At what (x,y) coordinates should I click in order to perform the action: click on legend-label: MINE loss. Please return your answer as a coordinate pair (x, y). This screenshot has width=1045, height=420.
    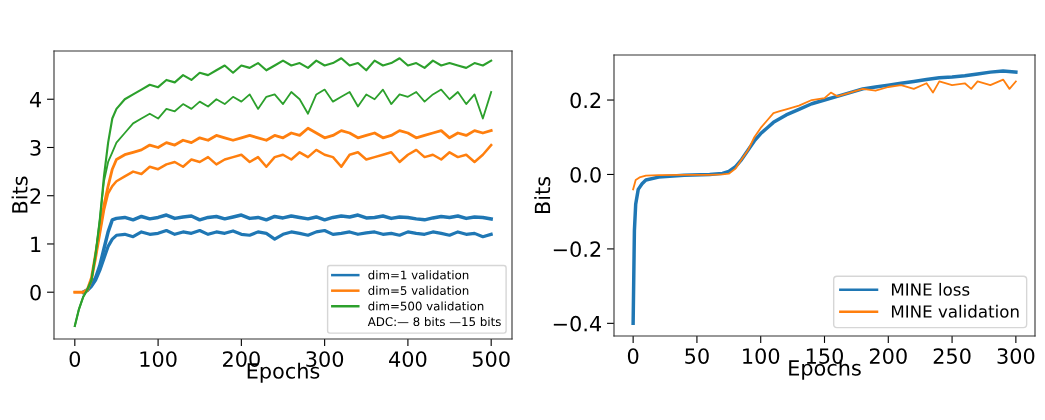
    Looking at the image, I should click on (930, 289).